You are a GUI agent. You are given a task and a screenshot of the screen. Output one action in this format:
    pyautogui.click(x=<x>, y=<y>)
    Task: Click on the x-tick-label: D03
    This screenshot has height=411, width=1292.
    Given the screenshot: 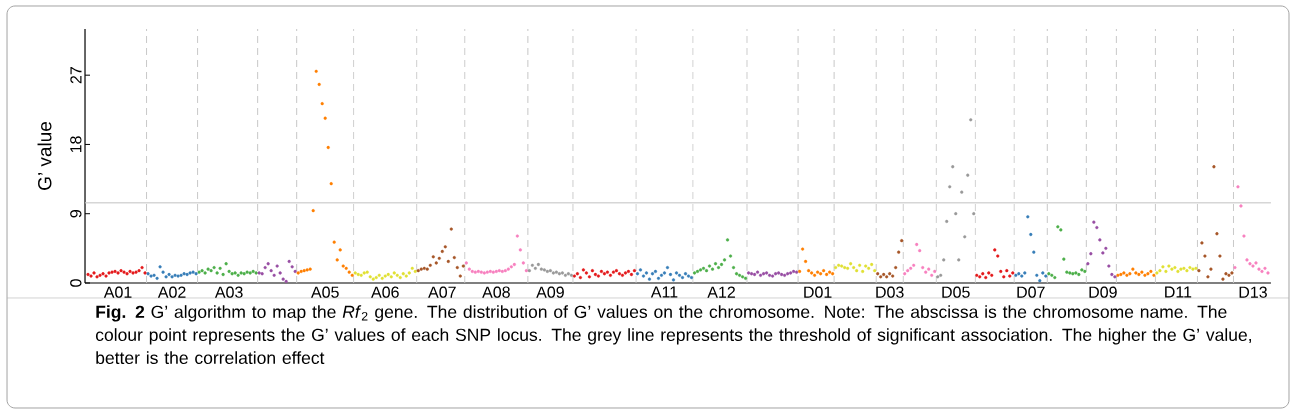 What is the action you would take?
    pyautogui.click(x=890, y=292)
    